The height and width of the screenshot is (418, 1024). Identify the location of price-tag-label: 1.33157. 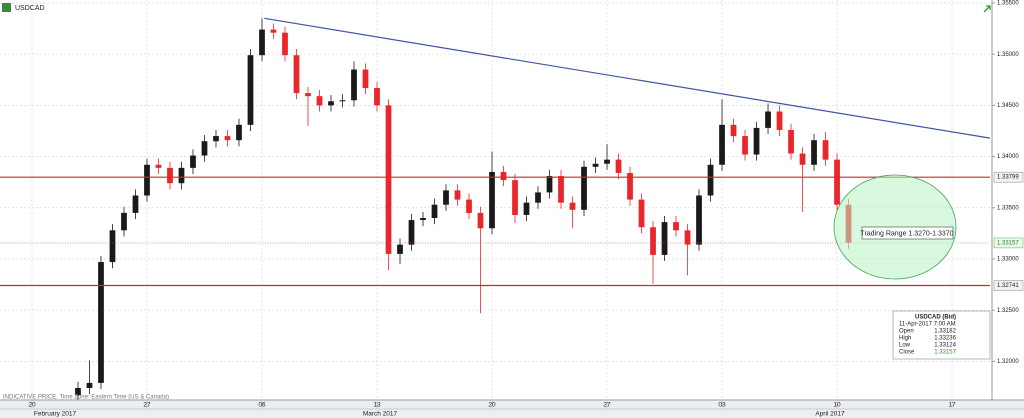
(1008, 243).